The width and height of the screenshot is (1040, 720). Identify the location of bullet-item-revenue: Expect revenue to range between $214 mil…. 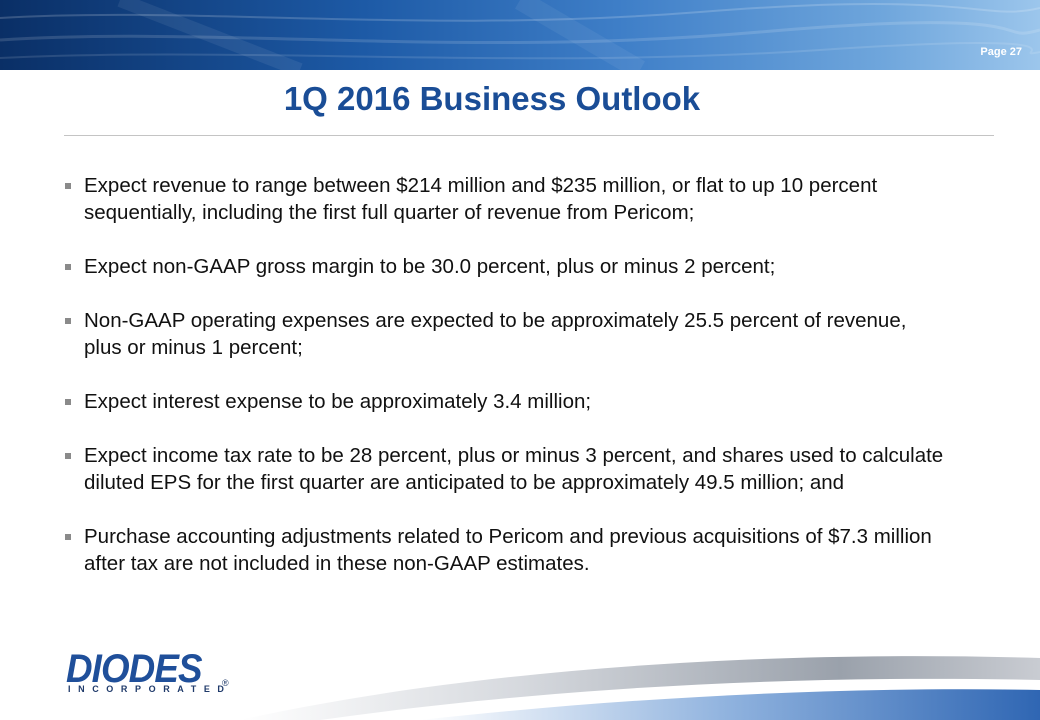
(504, 199).